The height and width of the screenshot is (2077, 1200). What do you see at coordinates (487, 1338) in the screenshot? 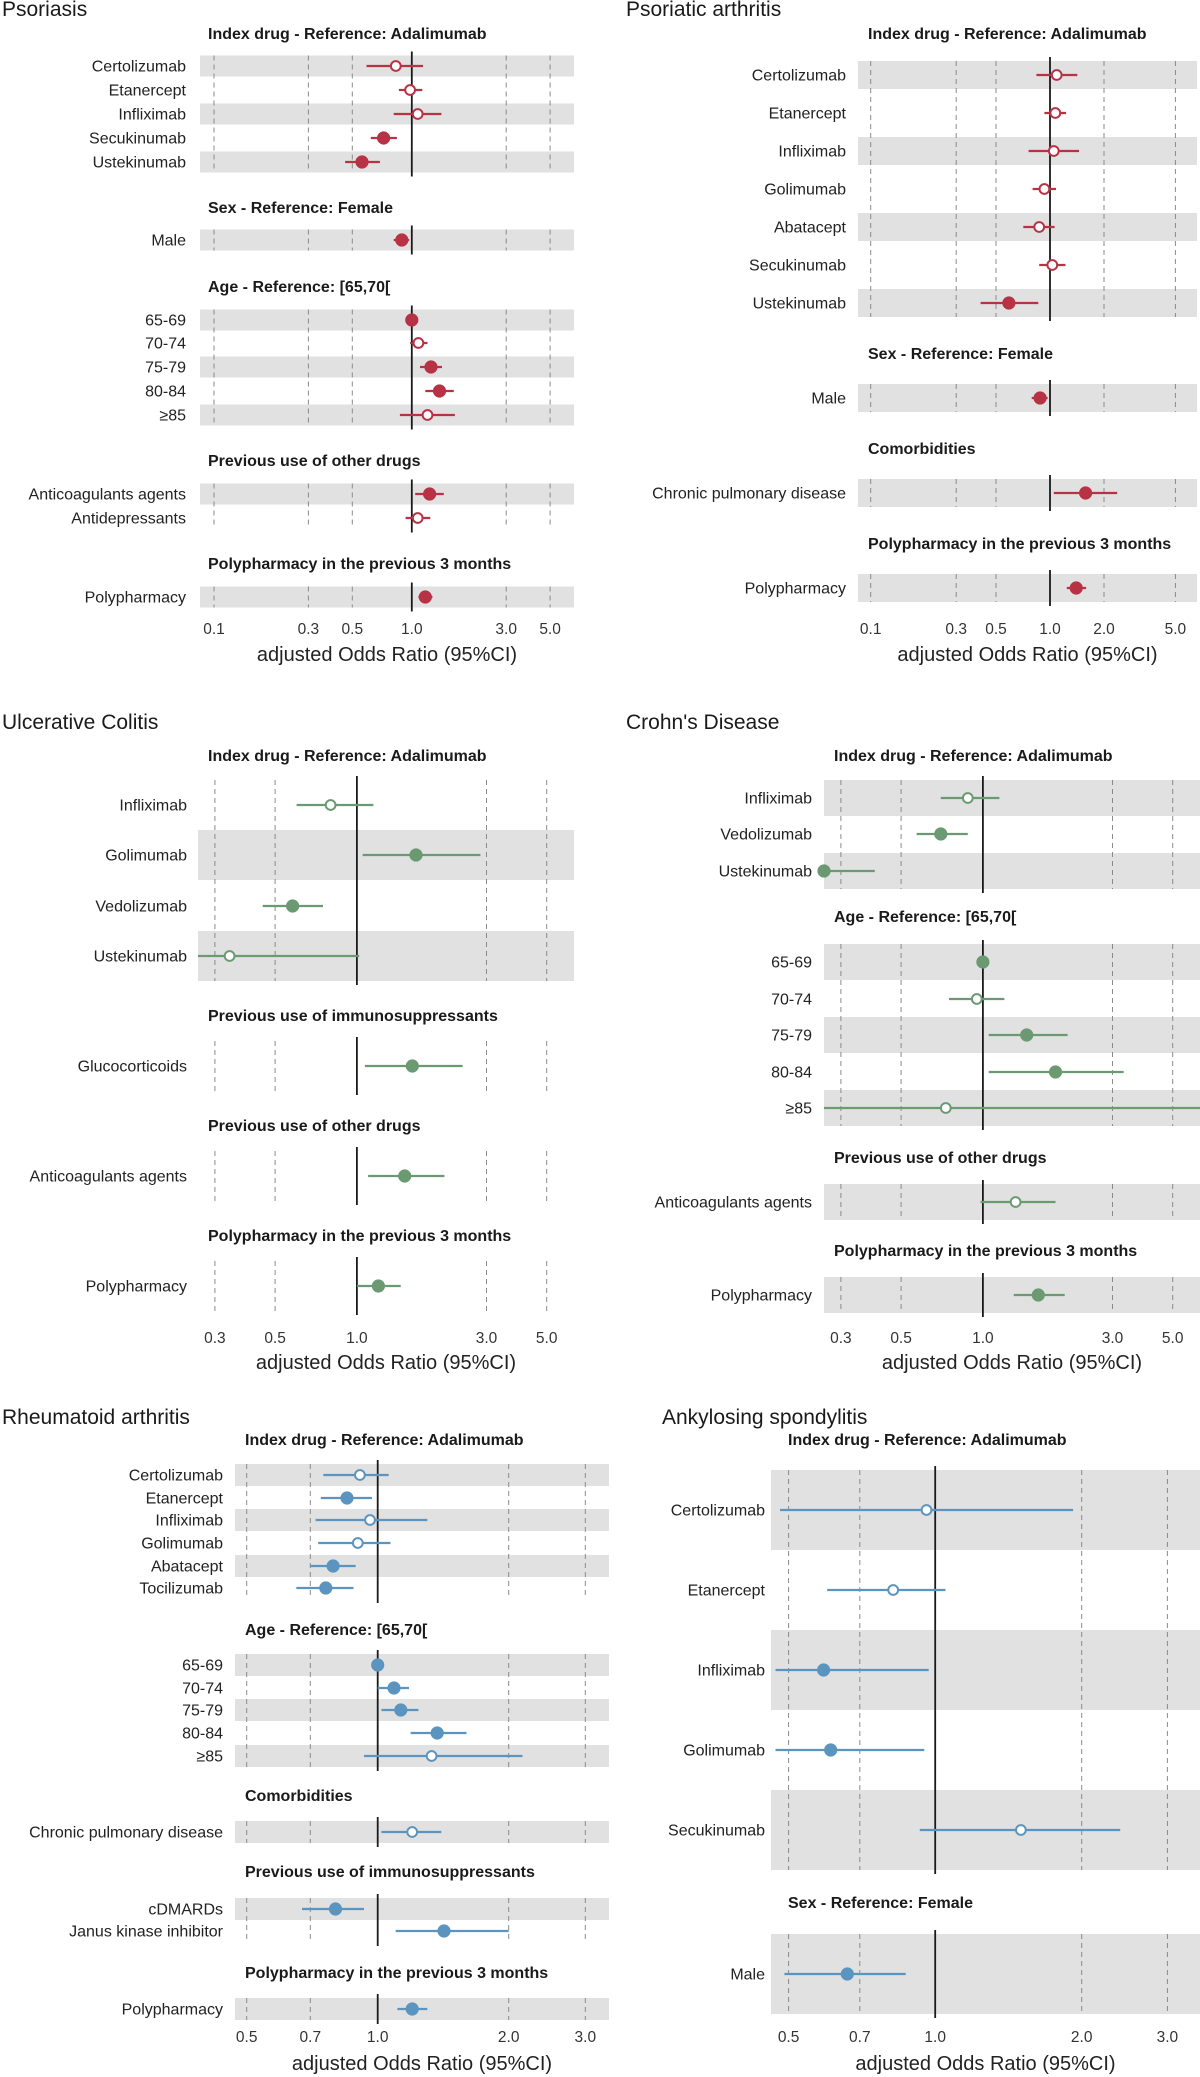
I see `x-tick-label: 3.0` at bounding box center [487, 1338].